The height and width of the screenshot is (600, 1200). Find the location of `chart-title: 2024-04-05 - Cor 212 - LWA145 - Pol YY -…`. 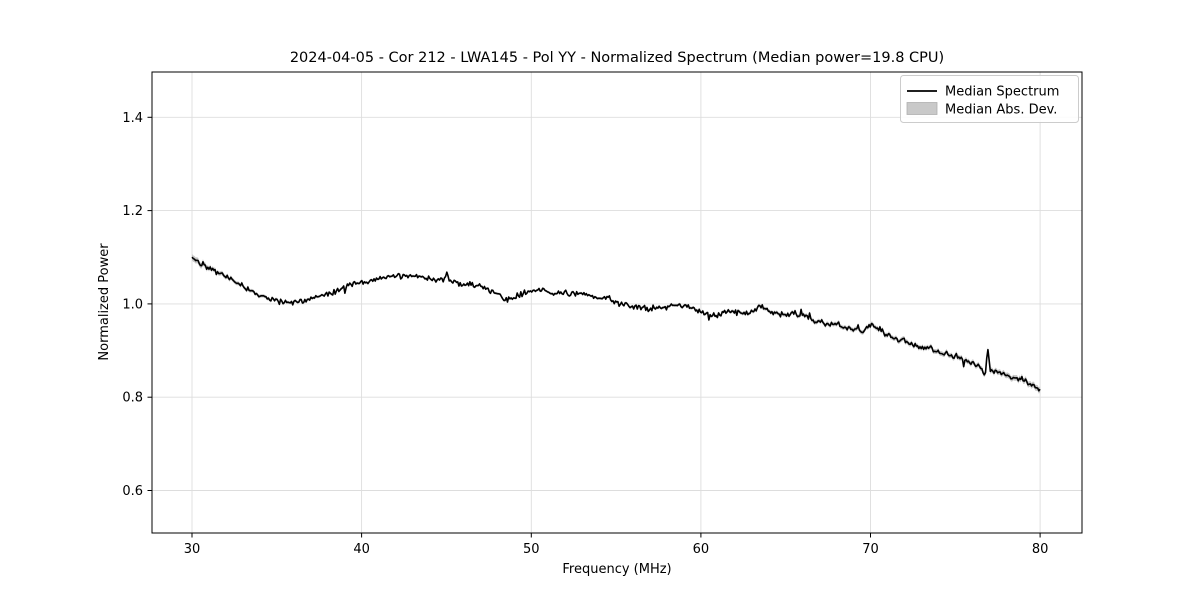

chart-title: 2024-04-05 - Cor 212 - LWA145 - Pol YY -… is located at coordinates (617, 58).